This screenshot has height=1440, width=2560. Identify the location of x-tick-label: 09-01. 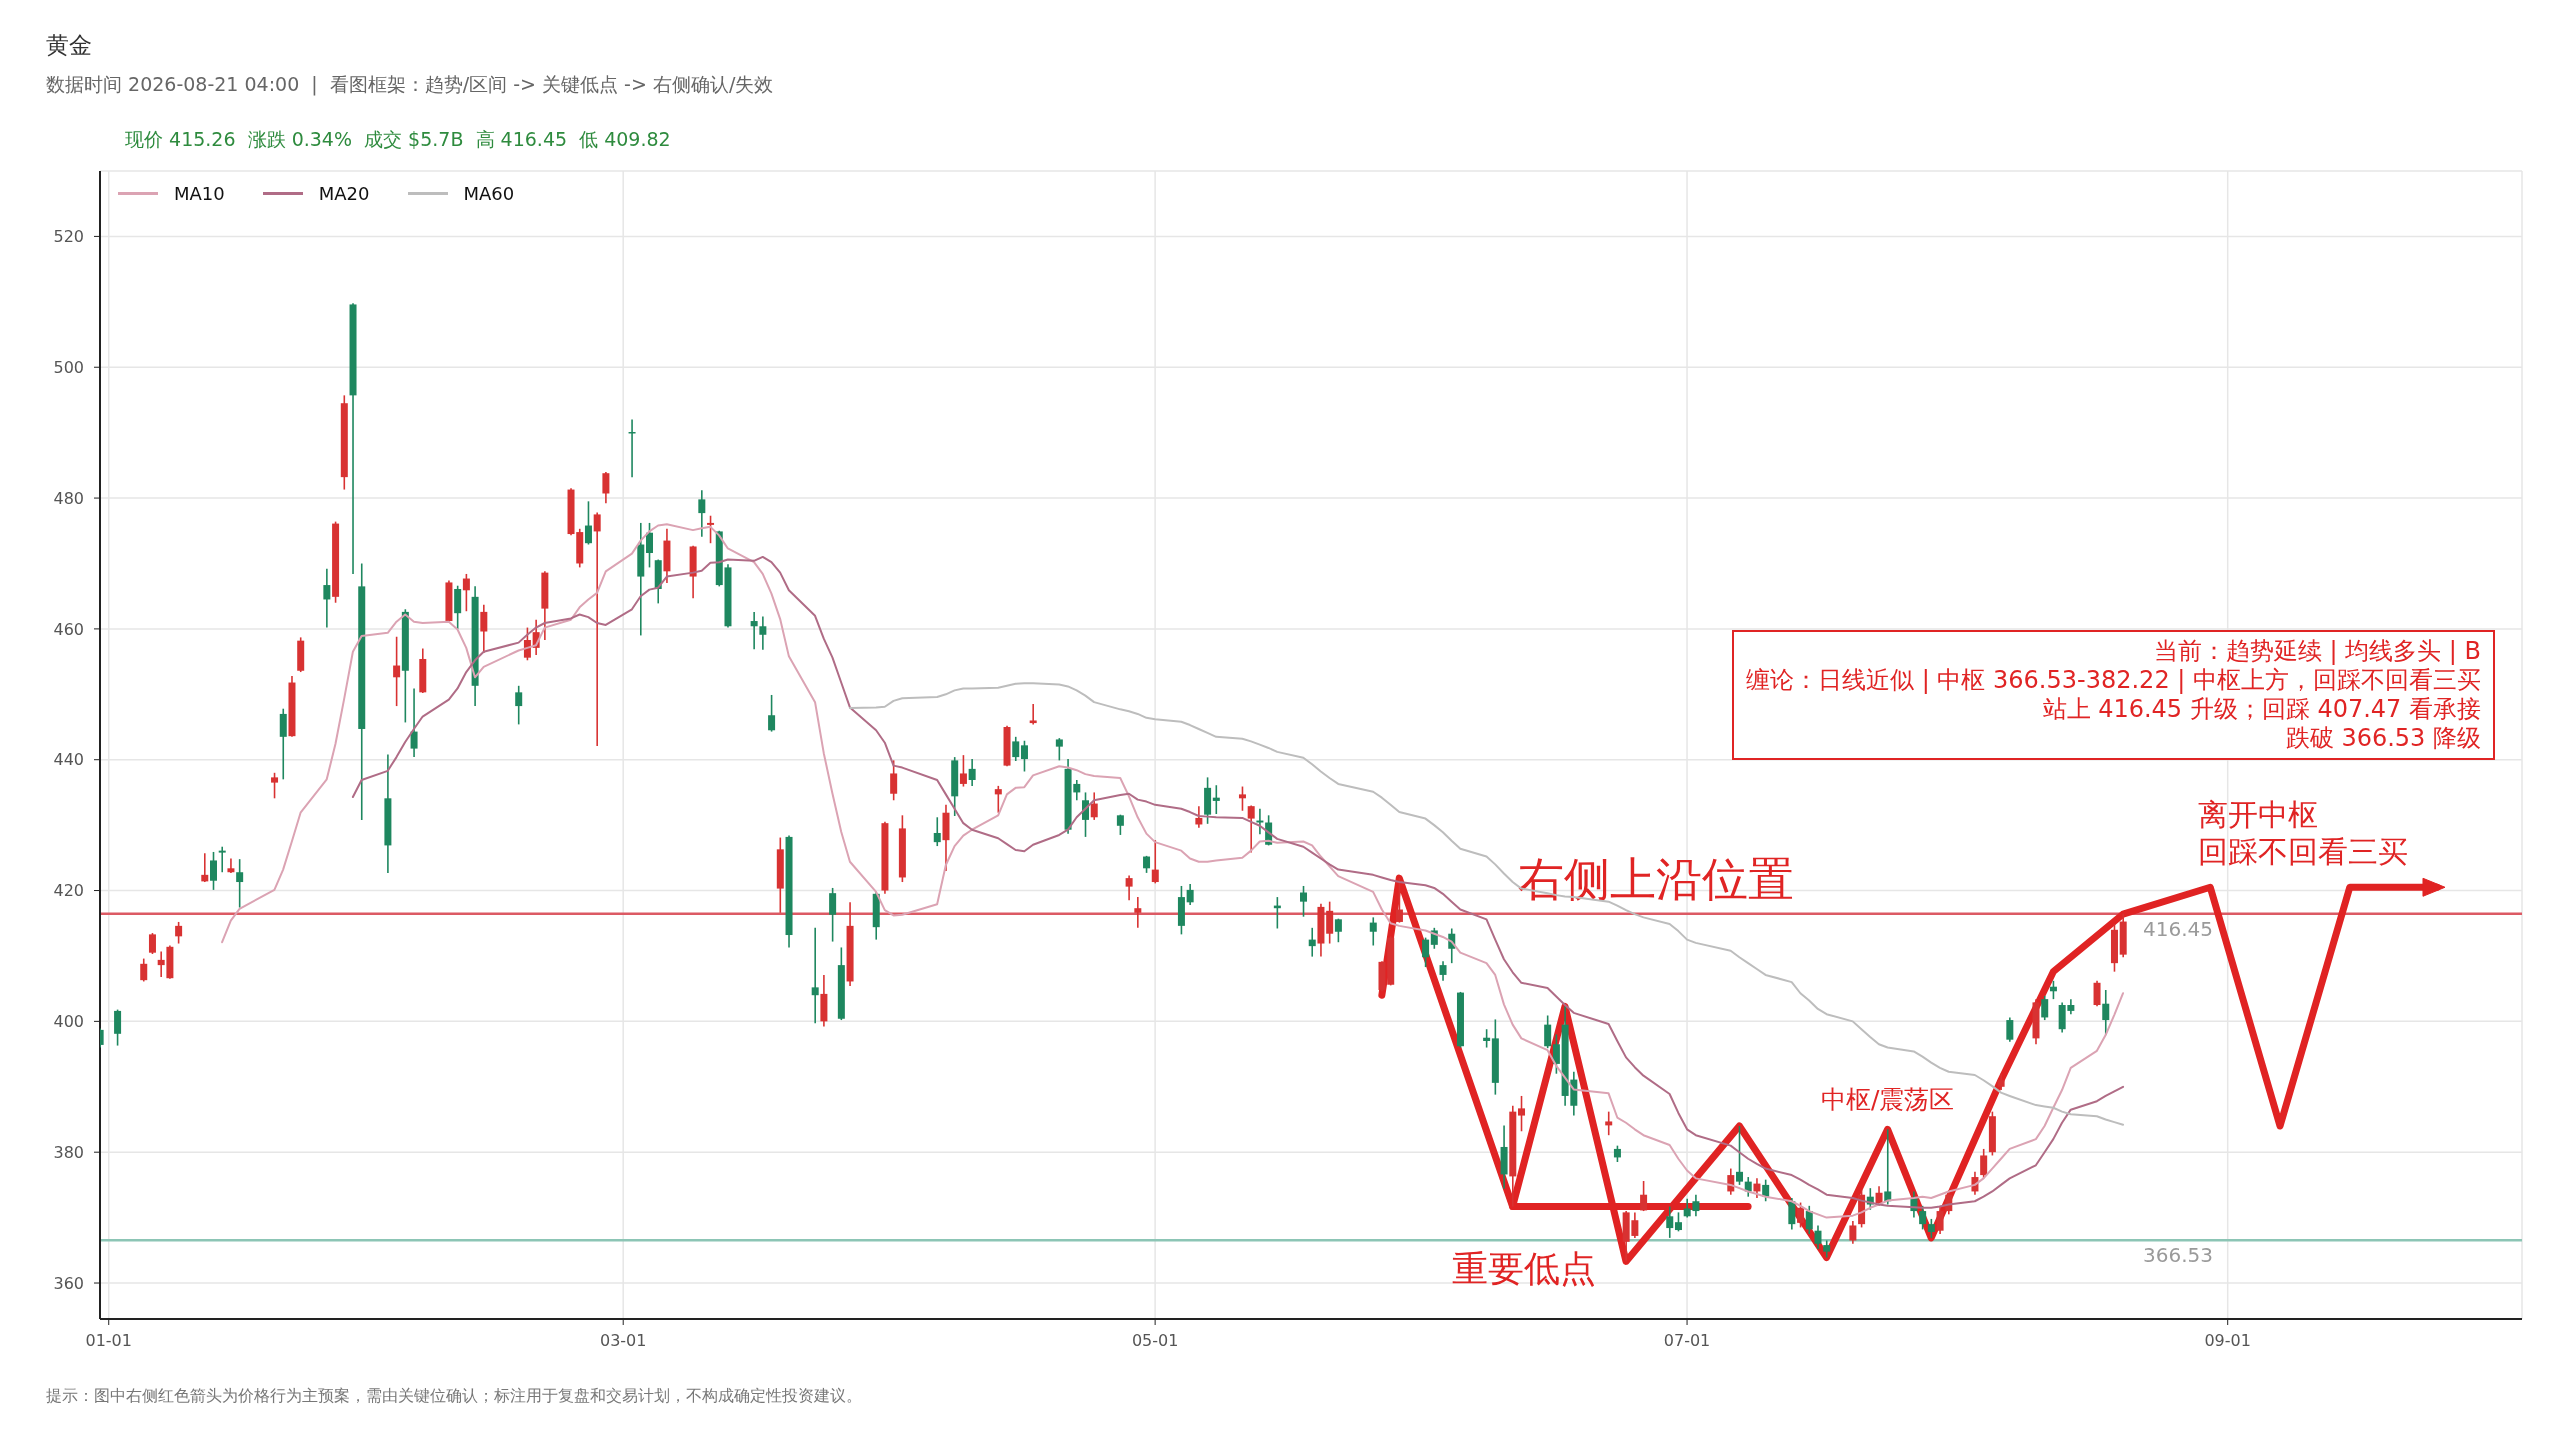
(2227, 1341).